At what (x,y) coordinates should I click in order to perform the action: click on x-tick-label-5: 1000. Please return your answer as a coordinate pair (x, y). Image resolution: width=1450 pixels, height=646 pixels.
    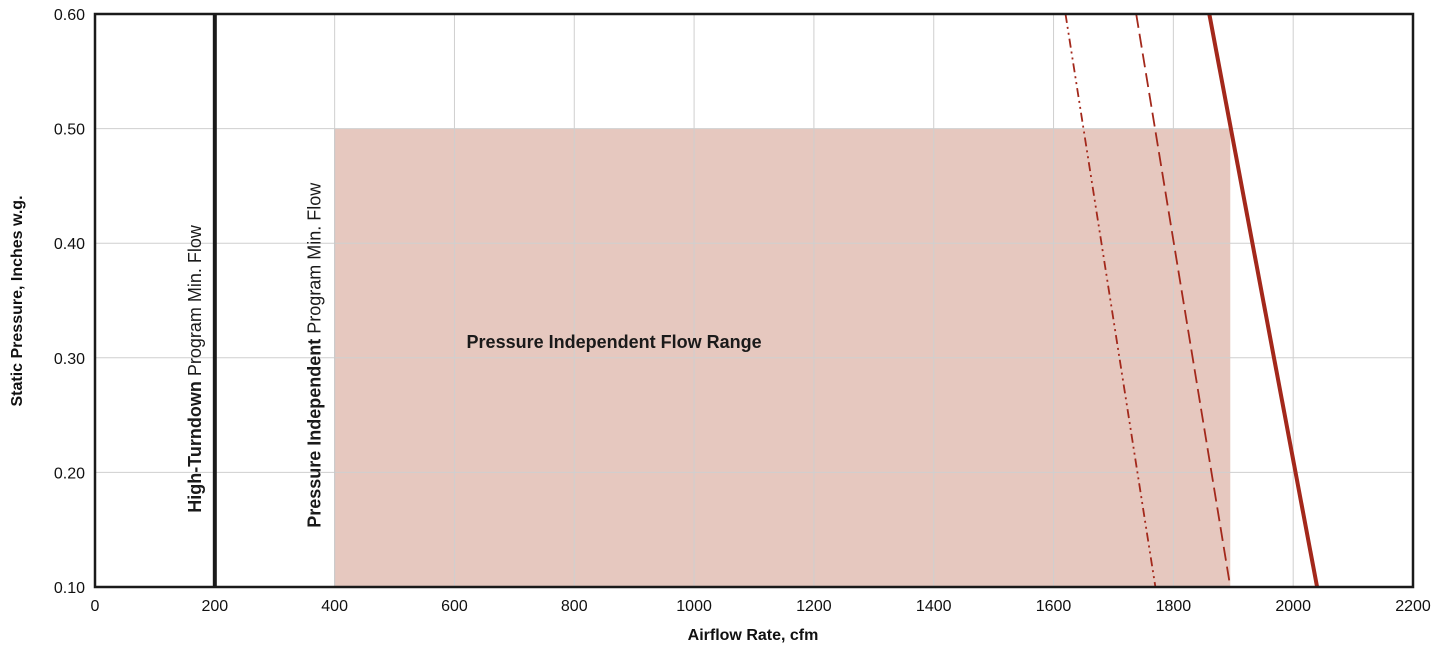
    Looking at the image, I should click on (694, 606).